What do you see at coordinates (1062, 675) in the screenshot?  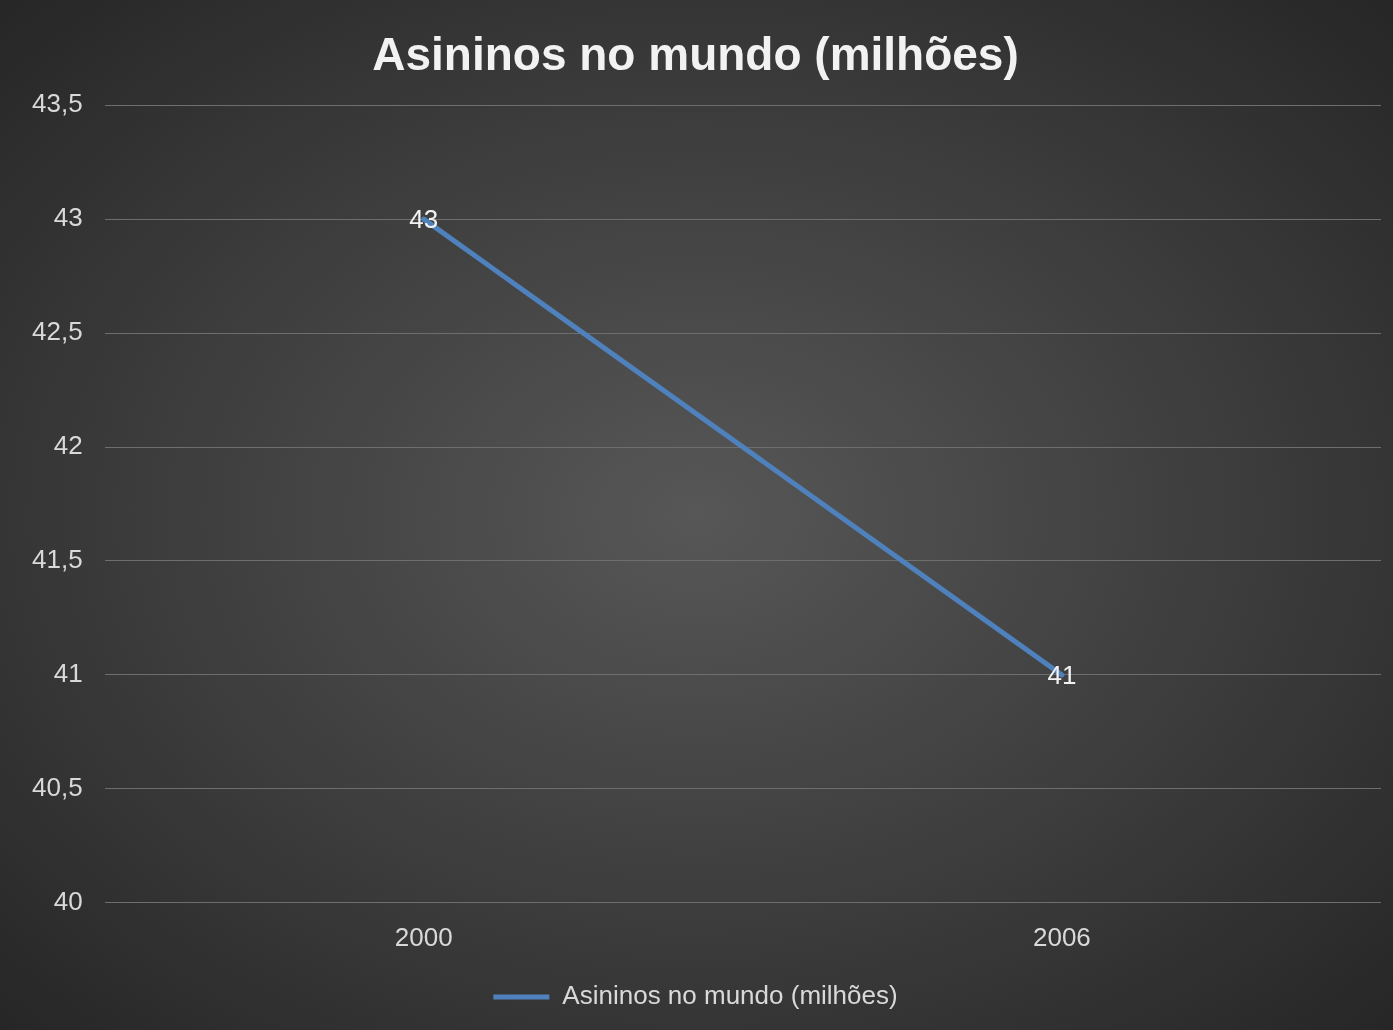 I see `data-label: 41` at bounding box center [1062, 675].